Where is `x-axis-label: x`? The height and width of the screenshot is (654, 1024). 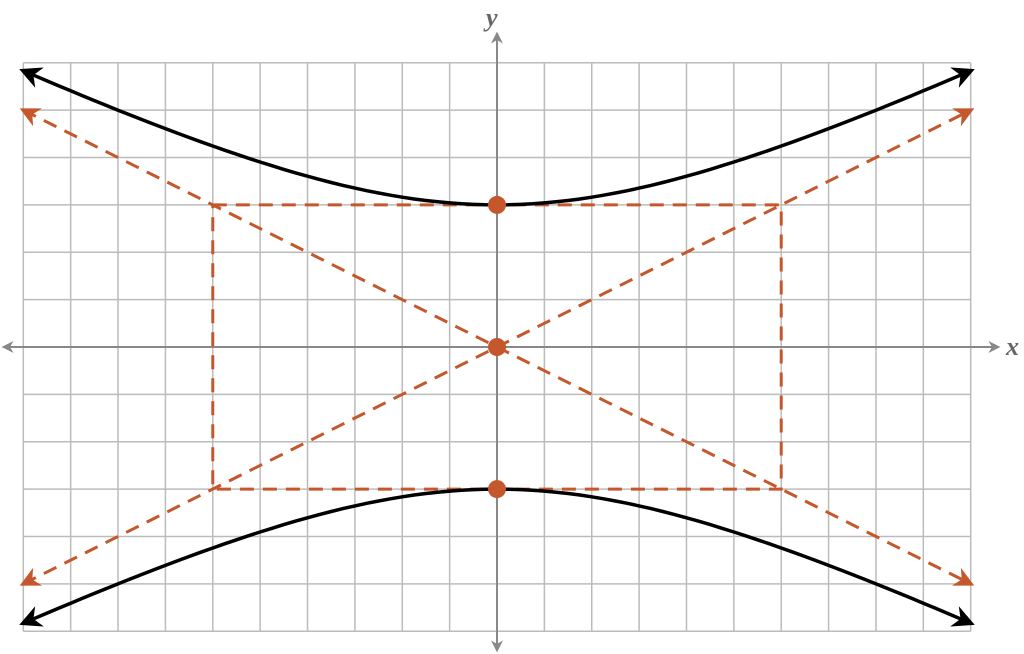 x-axis-label: x is located at coordinates (1012, 346).